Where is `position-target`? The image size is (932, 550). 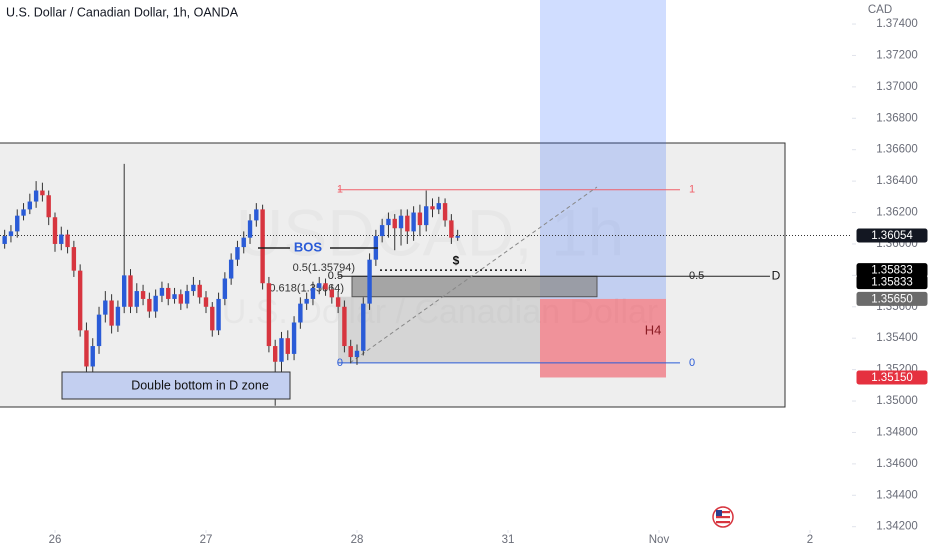 position-target is located at coordinates (603, 149).